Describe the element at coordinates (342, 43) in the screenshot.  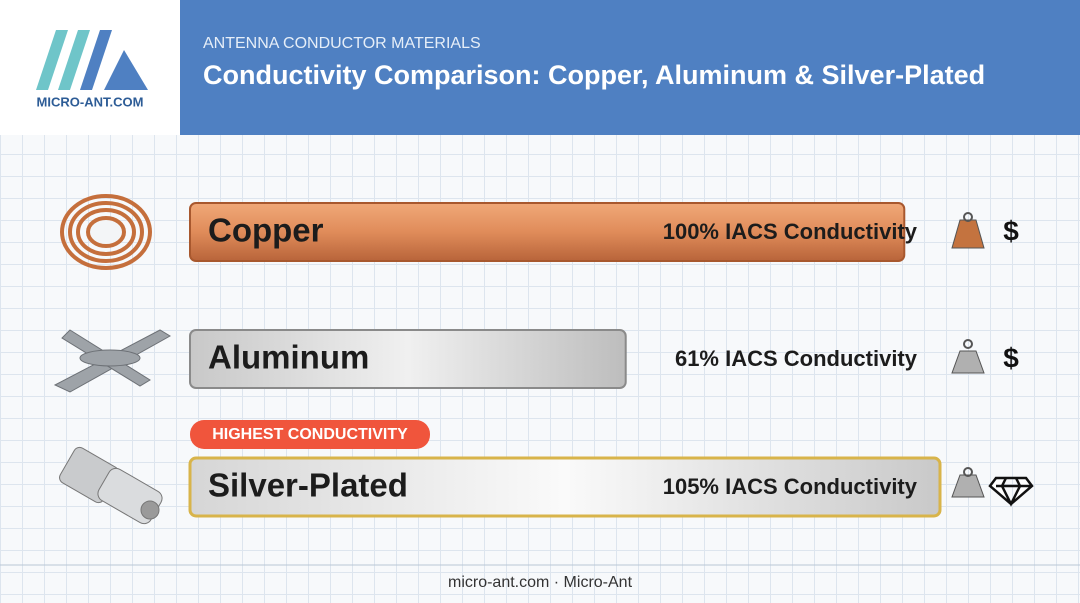
I see `kicker: ANTENNA CONDUCTOR MATERIALS` at that location.